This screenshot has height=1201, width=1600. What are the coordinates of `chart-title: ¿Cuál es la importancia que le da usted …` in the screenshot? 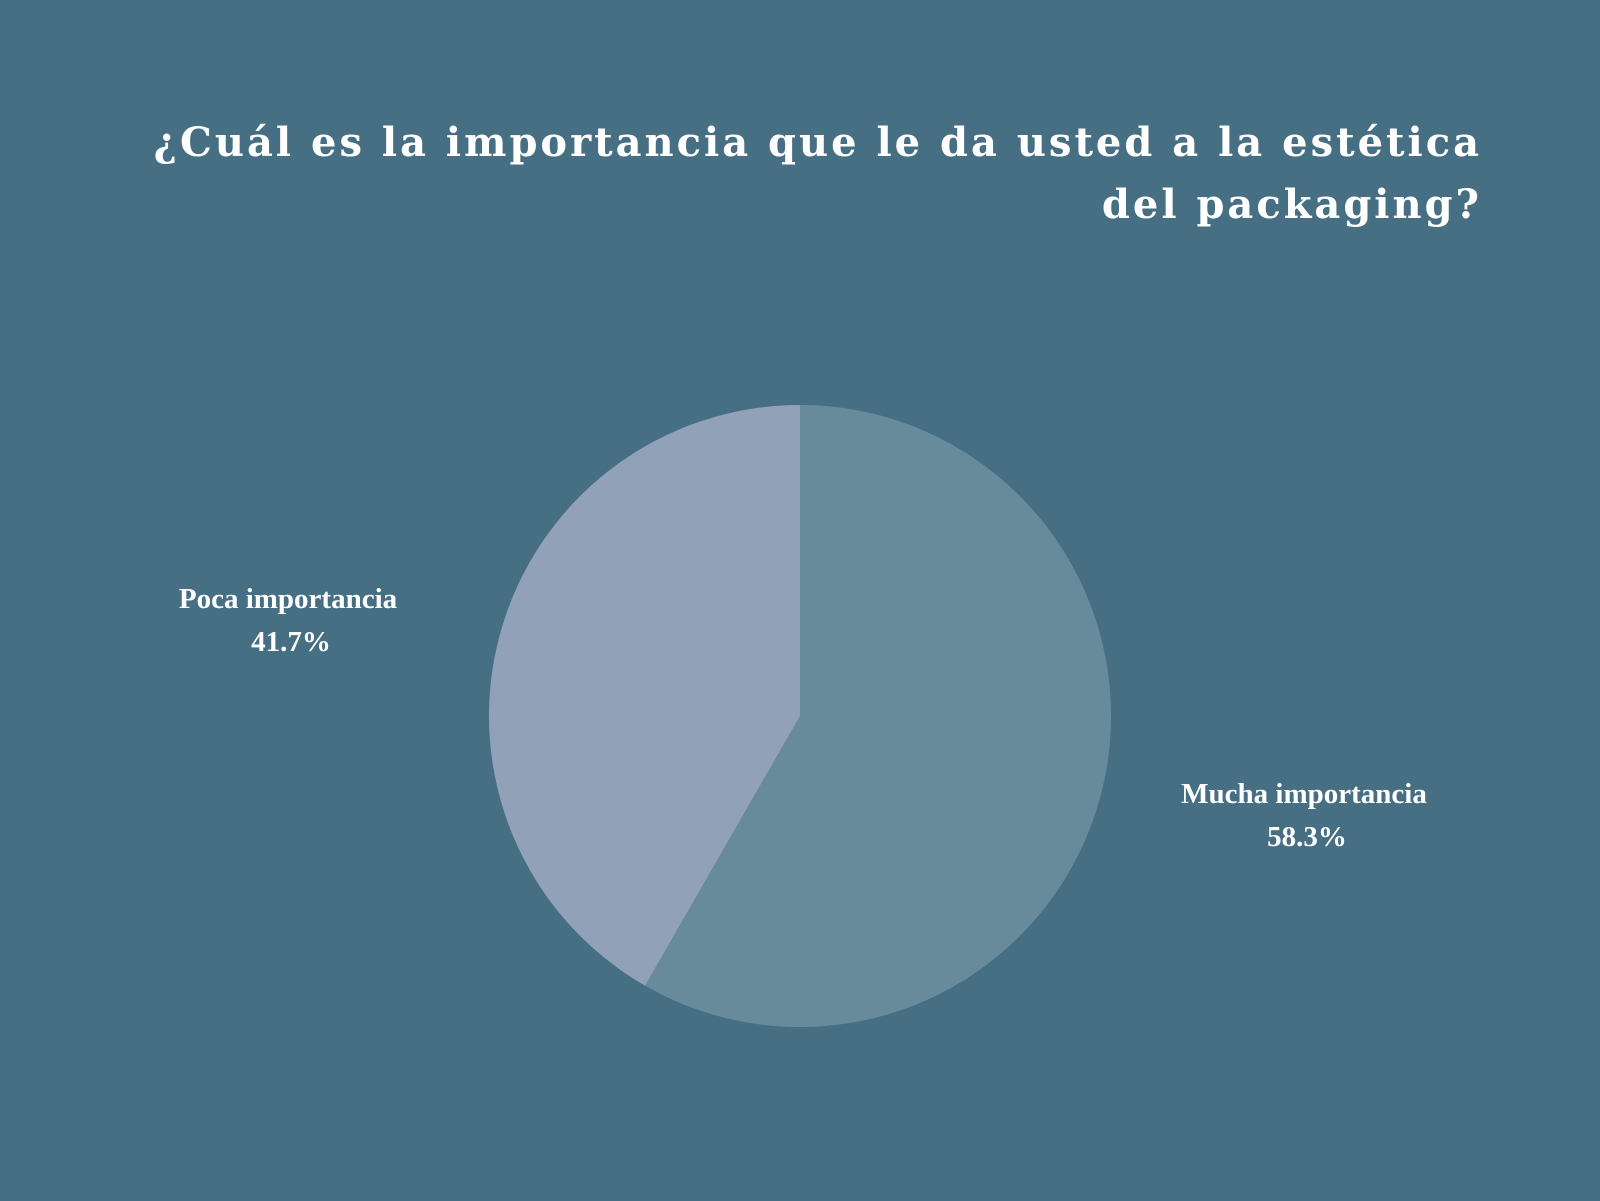 It's located at (817, 173).